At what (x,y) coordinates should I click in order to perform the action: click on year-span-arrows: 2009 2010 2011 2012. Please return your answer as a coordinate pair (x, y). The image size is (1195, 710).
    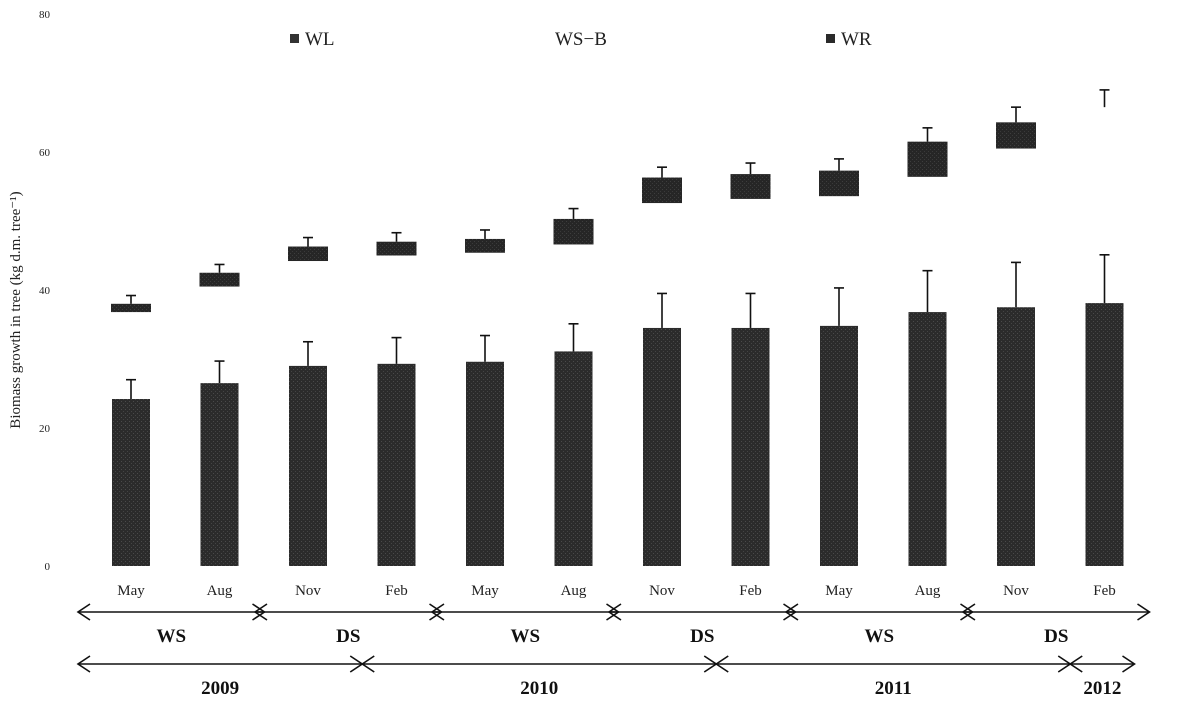
    Looking at the image, I should click on (606, 677).